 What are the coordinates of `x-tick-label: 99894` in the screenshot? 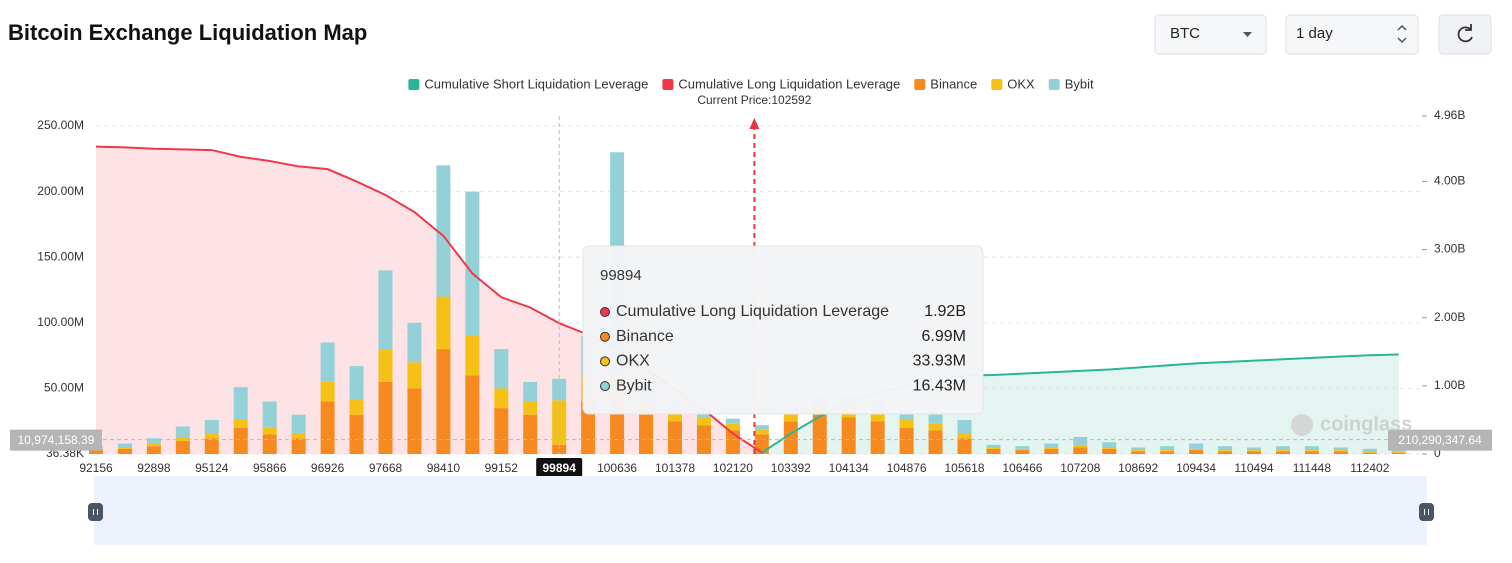 It's located at (560, 468).